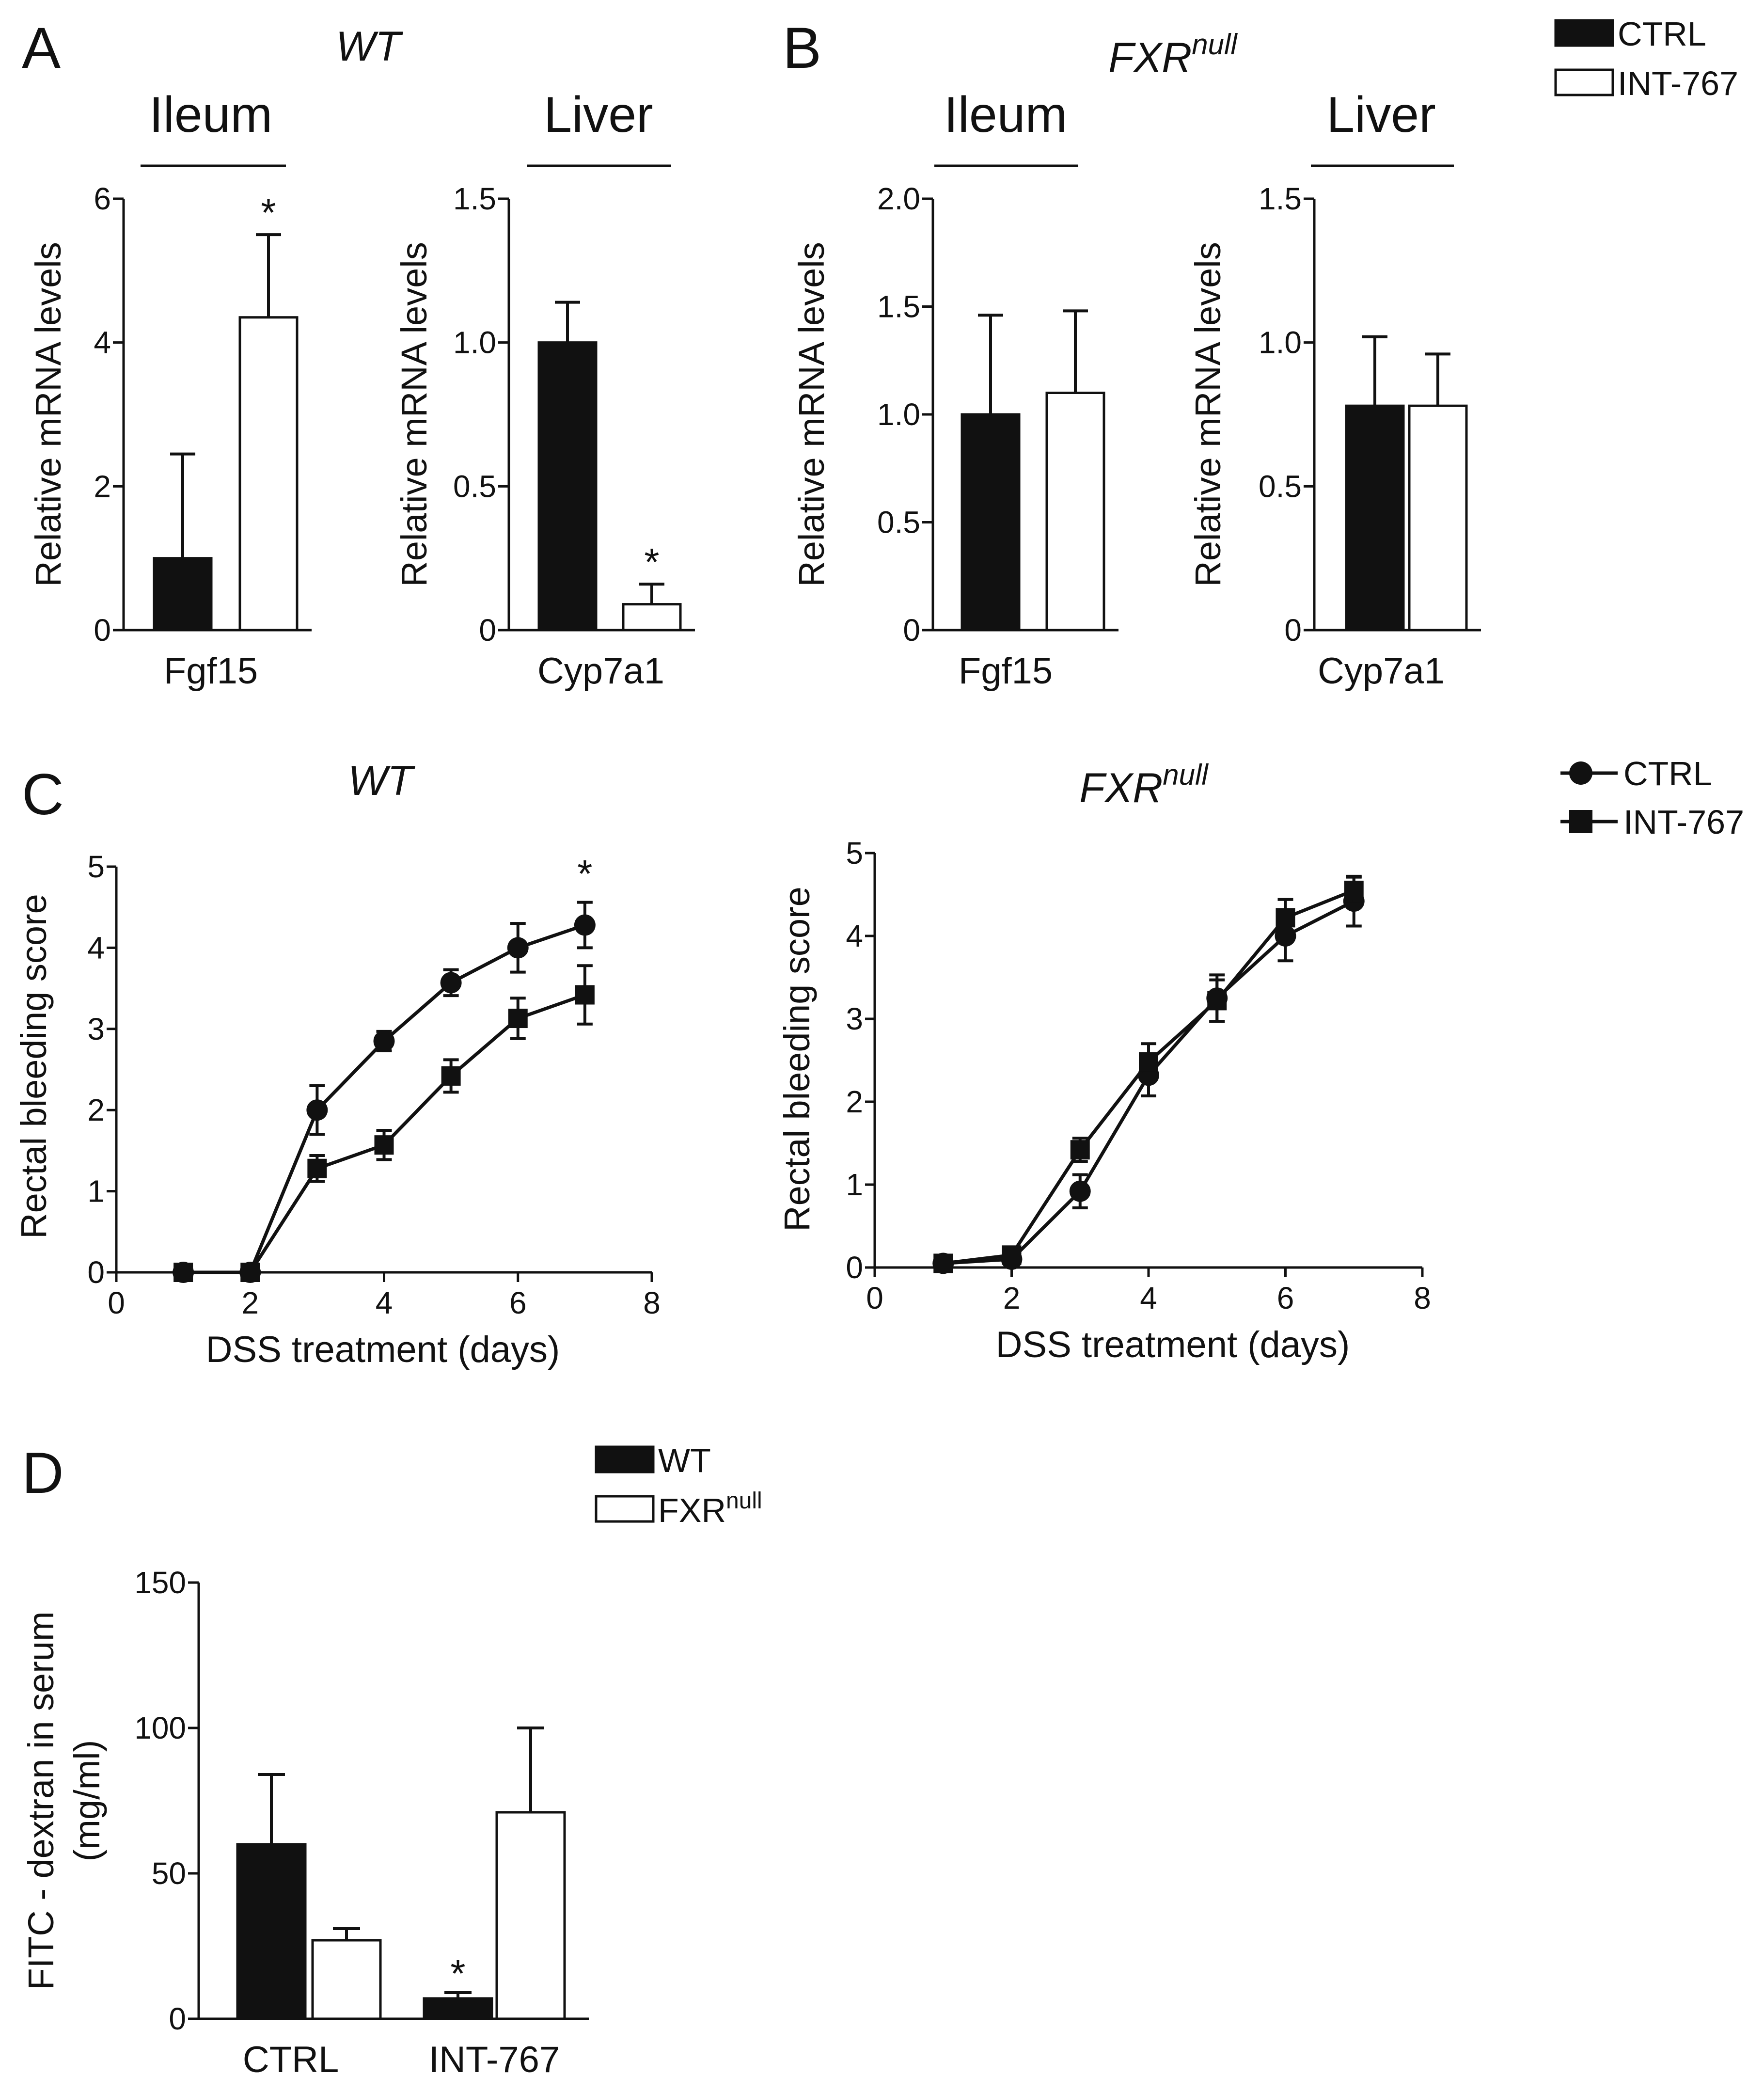 This screenshot has height=2091, width=1764. Describe the element at coordinates (1684, 822) in the screenshot. I see `legend-c-int-label: INT-767` at that location.